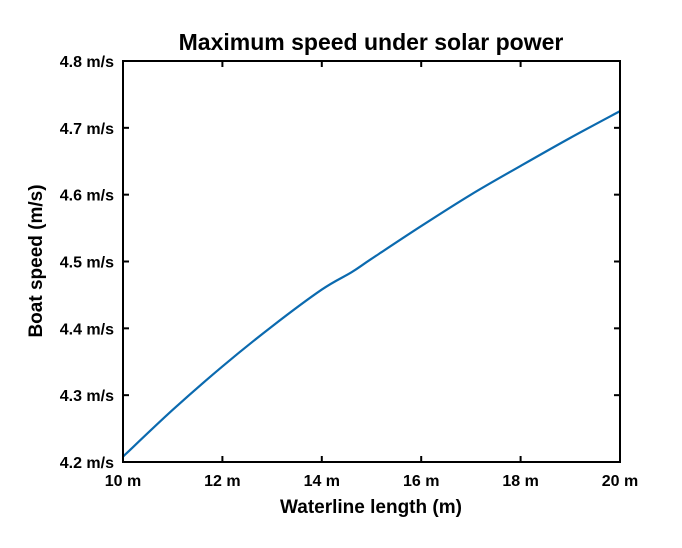 The width and height of the screenshot is (682, 548). What do you see at coordinates (421, 481) in the screenshot?
I see `x-tick-label: 16 m` at bounding box center [421, 481].